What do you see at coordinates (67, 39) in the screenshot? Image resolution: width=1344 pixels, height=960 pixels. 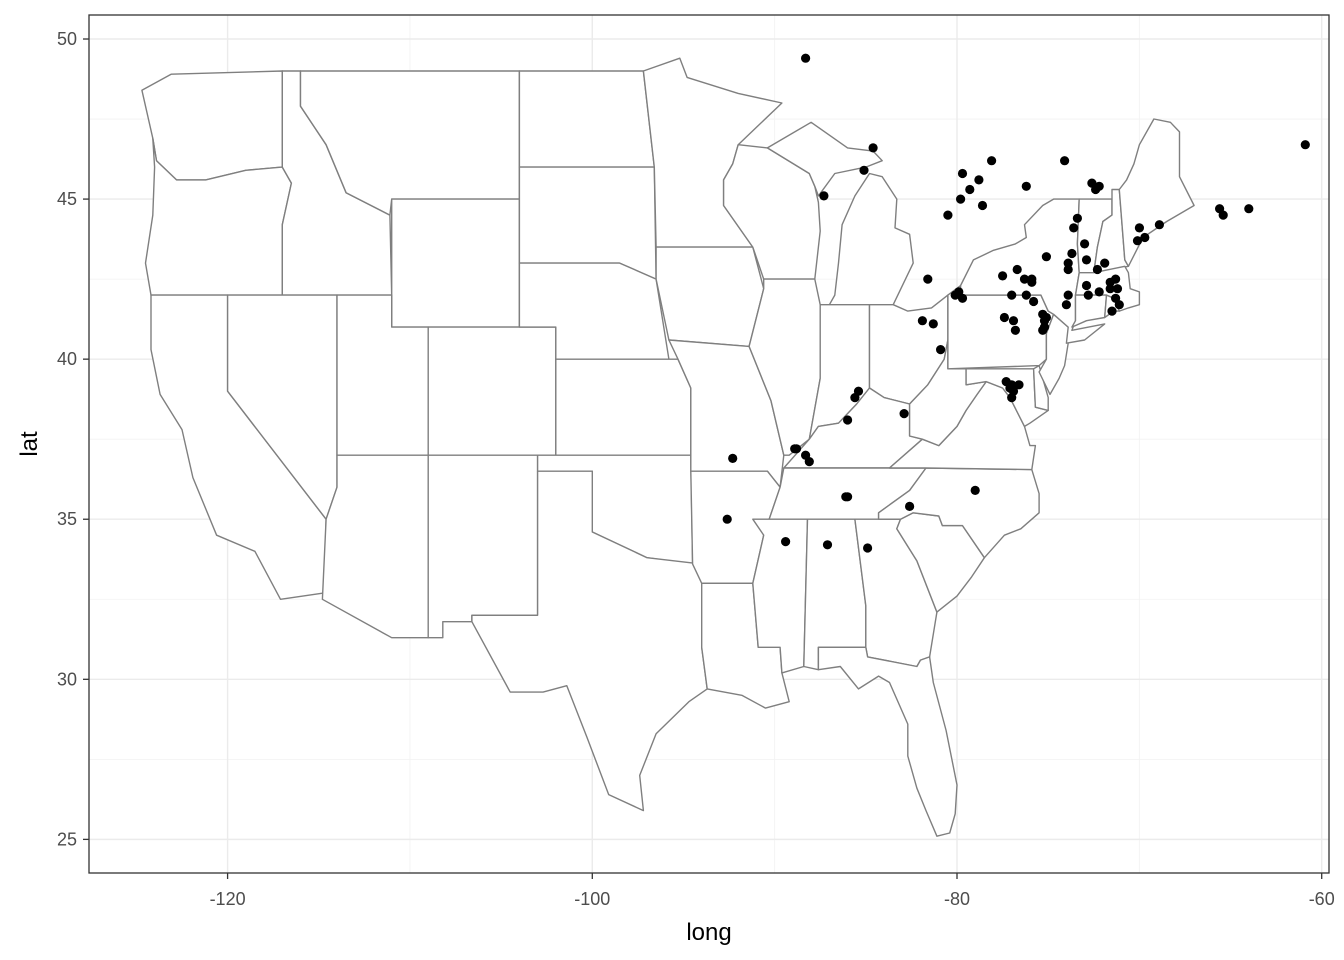 I see `y-tick-label: 50` at bounding box center [67, 39].